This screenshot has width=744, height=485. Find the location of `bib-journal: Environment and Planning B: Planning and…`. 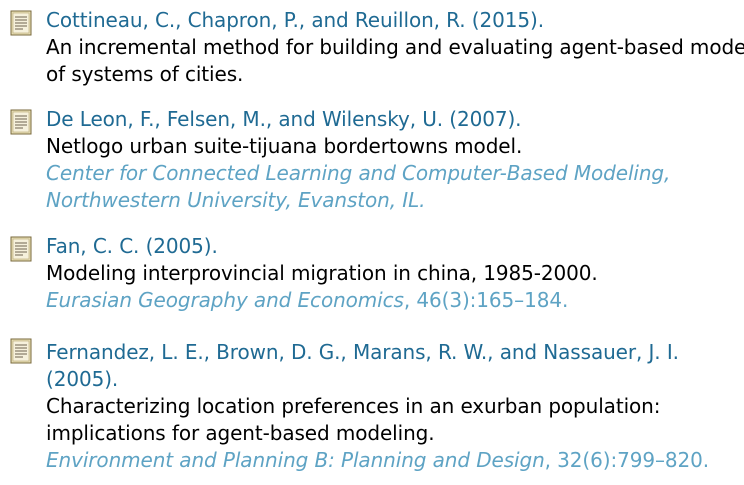

bib-journal: Environment and Planning B: Planning and… is located at coordinates (295, 460).